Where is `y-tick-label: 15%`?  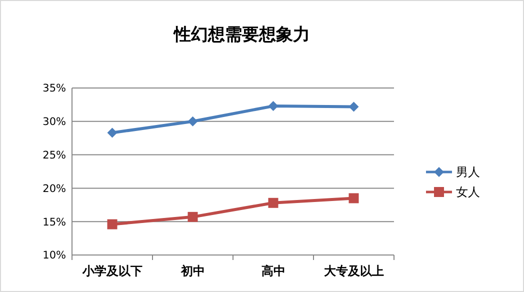 y-tick-label: 15% is located at coordinates (54, 222).